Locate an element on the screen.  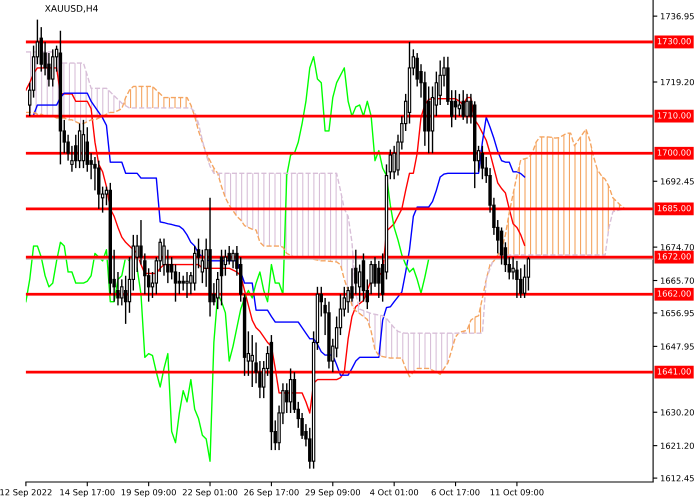
ref-line-label: 1700.00 is located at coordinates (674, 152).